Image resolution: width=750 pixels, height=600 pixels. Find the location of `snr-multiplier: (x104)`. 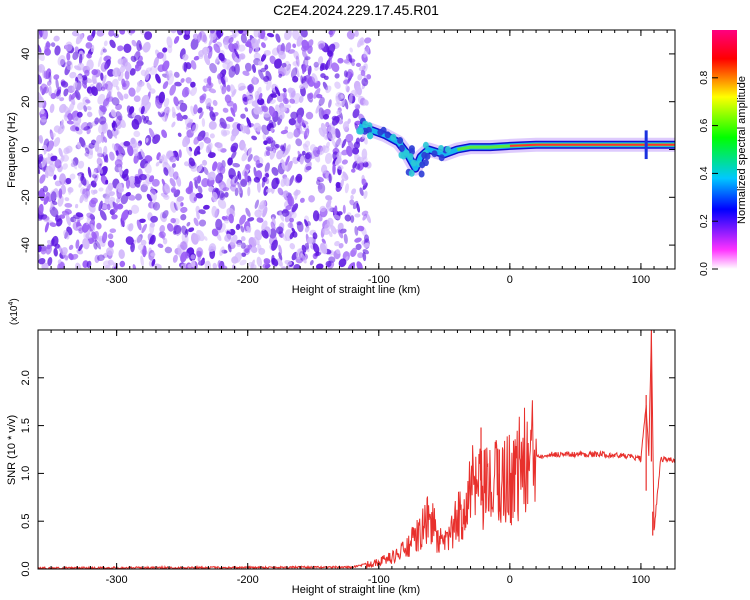

snr-multiplier: (x104) is located at coordinates (14, 311).